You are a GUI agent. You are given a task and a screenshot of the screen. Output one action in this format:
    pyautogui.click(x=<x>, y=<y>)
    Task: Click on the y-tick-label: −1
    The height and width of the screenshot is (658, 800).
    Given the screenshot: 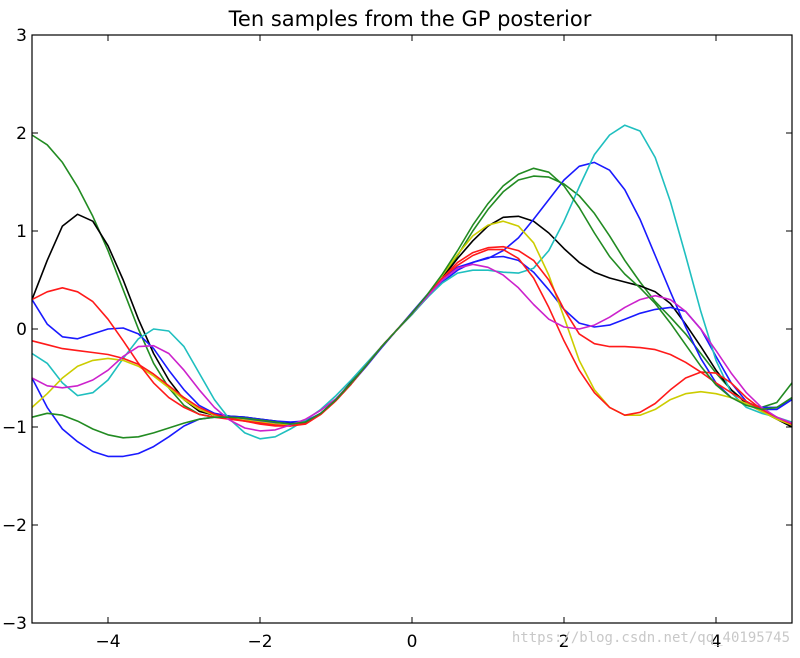 What is the action you would take?
    pyautogui.click(x=14, y=428)
    